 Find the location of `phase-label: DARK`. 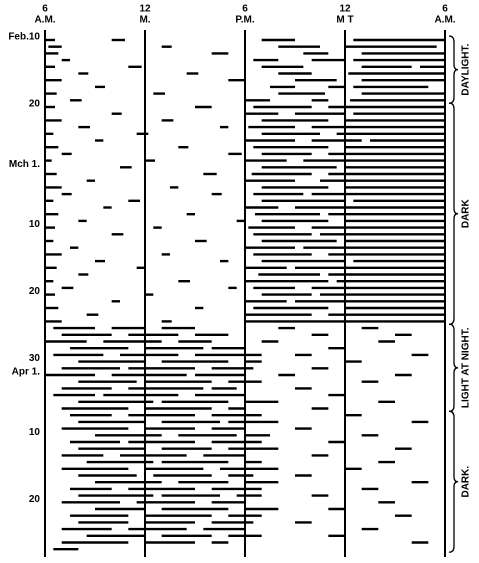

phase-label: DARK is located at coordinates (466, 213).